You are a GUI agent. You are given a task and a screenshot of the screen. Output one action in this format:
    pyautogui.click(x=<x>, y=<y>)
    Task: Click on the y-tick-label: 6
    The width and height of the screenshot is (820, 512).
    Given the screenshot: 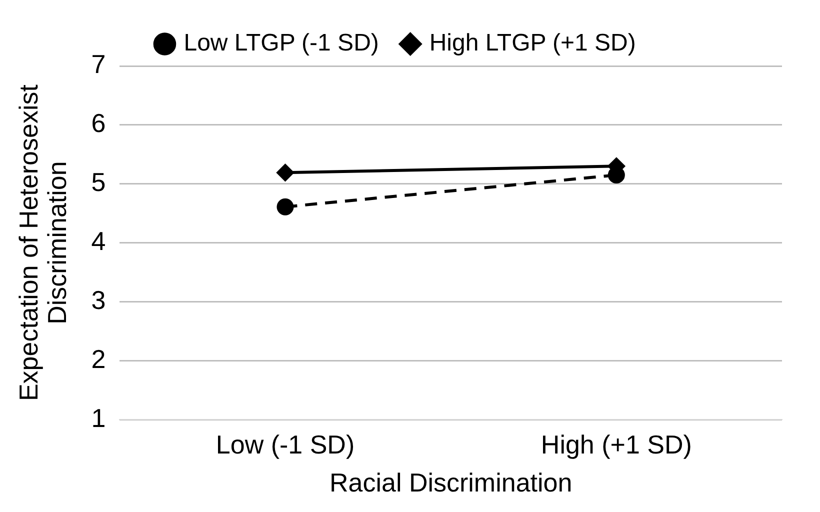 What is the action you would take?
    pyautogui.click(x=98, y=123)
    